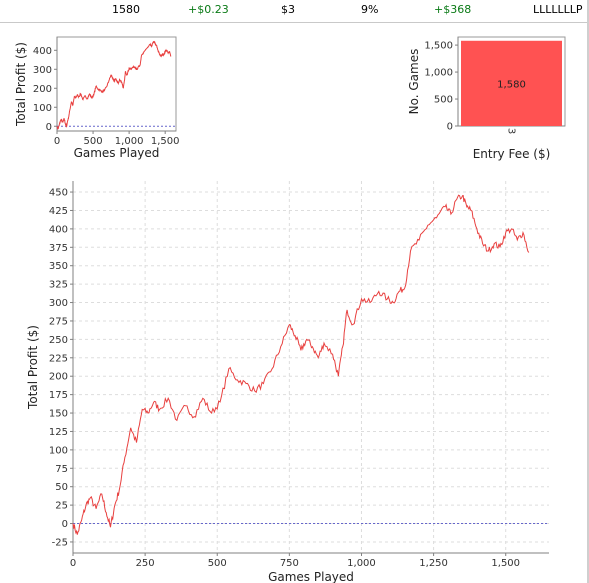 The image size is (589, 583). Describe the element at coordinates (512, 154) in the screenshot. I see `entry-fee-histogram-x-axis-title: Entry Fee ($)` at that location.